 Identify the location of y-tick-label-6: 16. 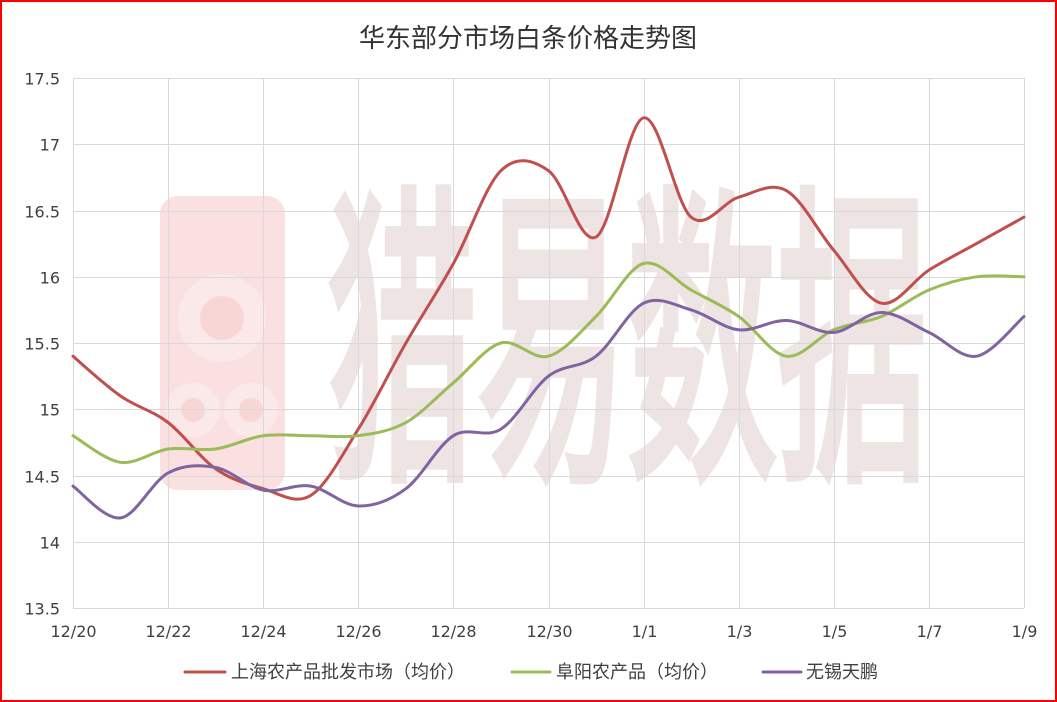
(50, 278).